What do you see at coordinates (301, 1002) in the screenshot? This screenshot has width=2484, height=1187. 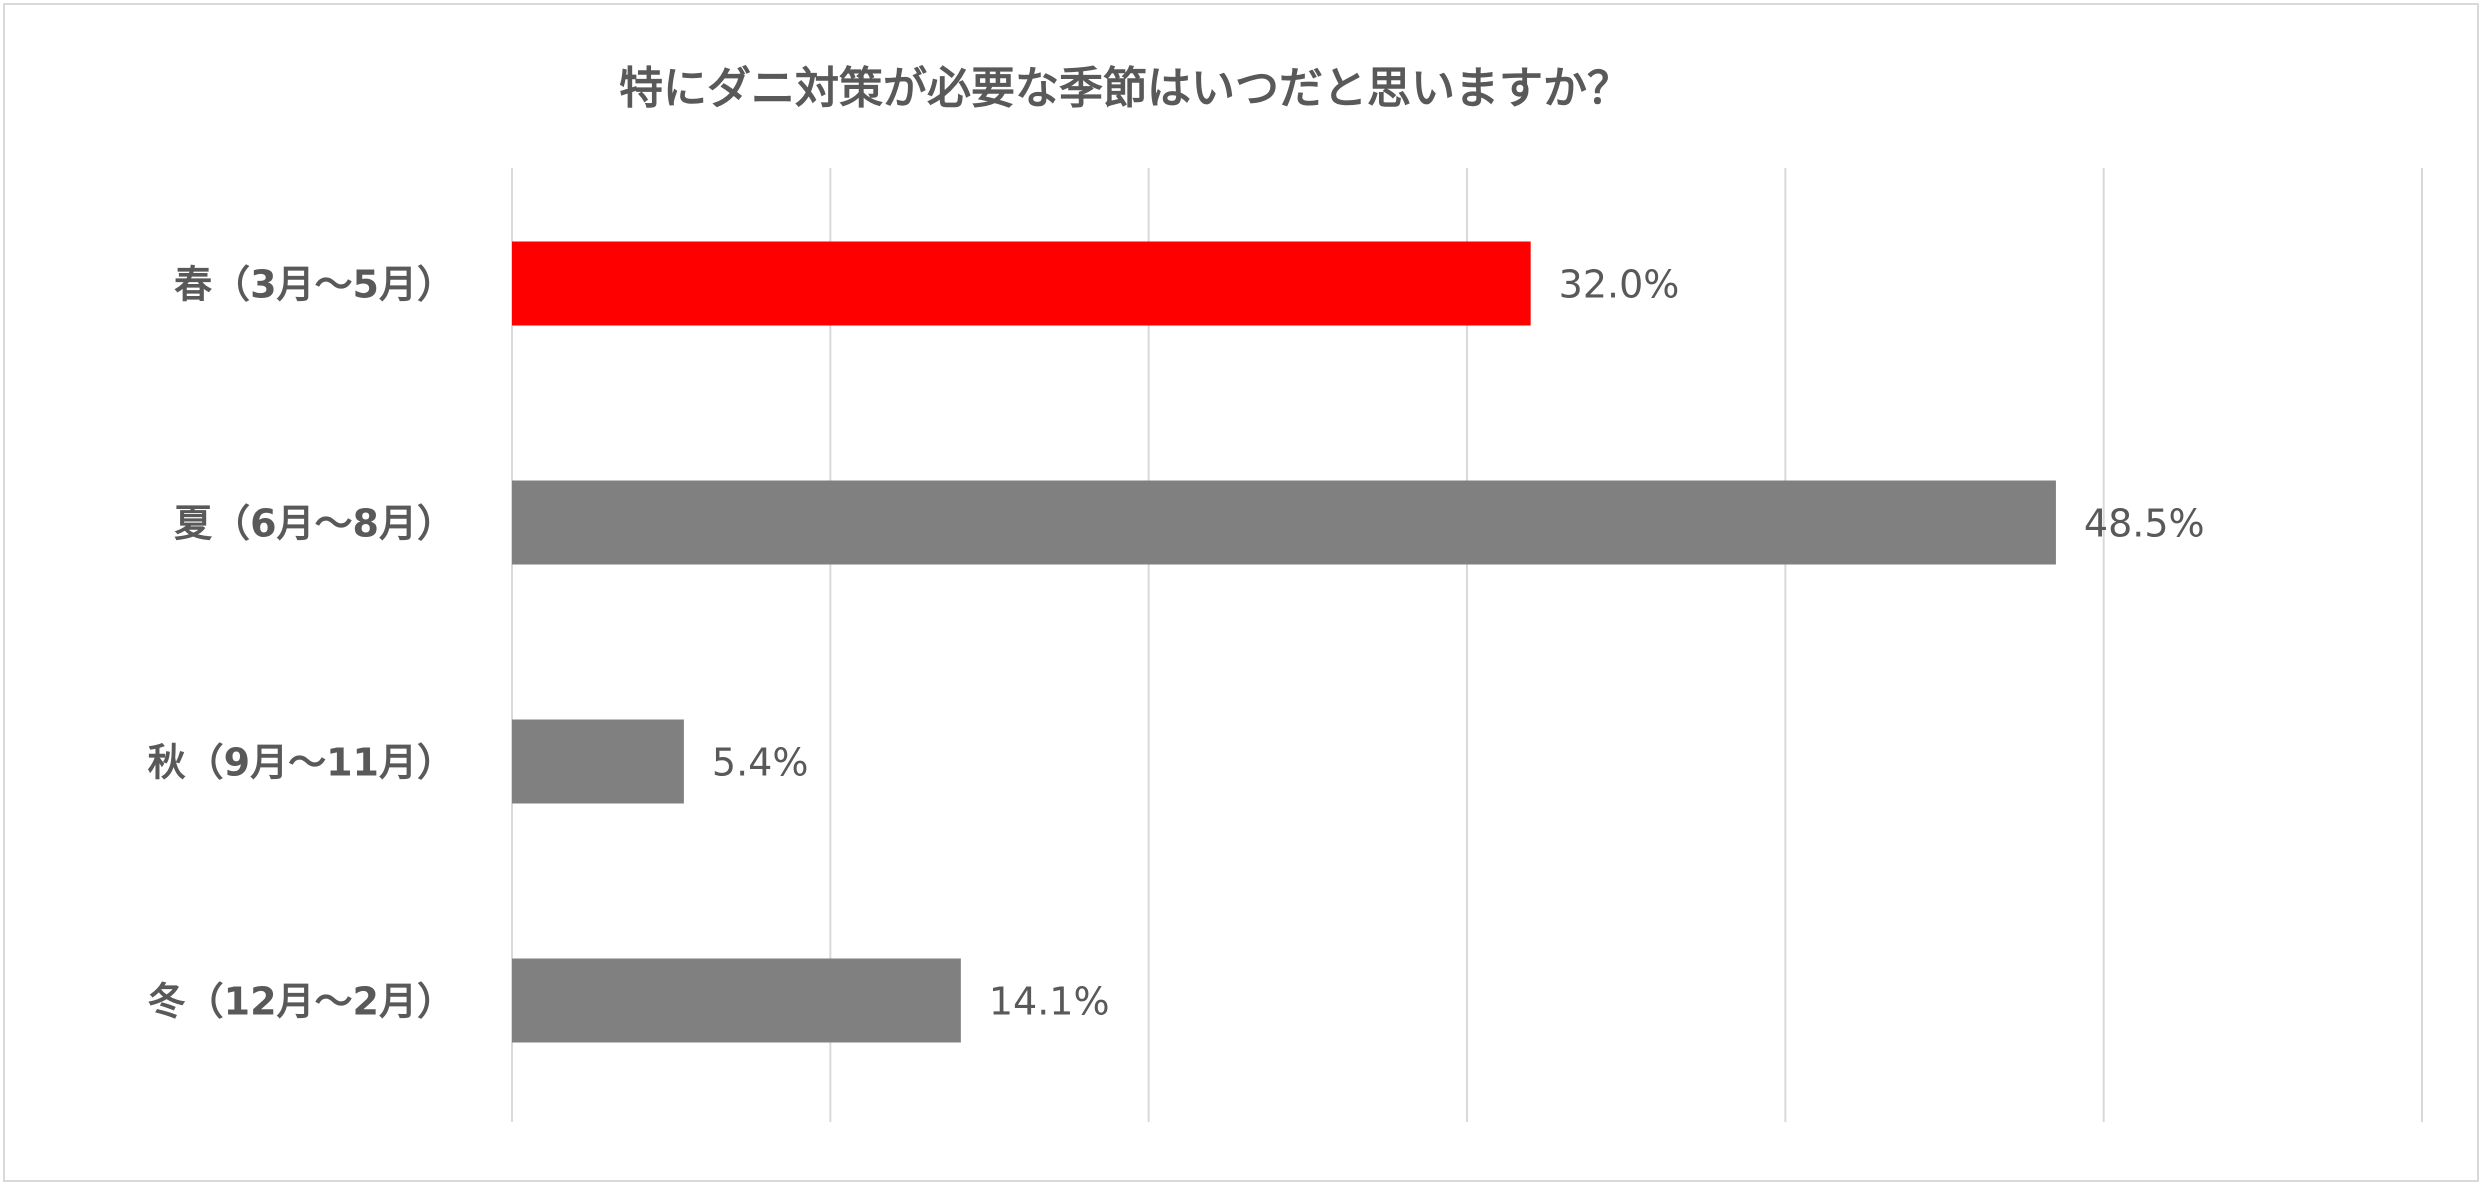 I see `category-label: 冬（12月～2月）` at bounding box center [301, 1002].